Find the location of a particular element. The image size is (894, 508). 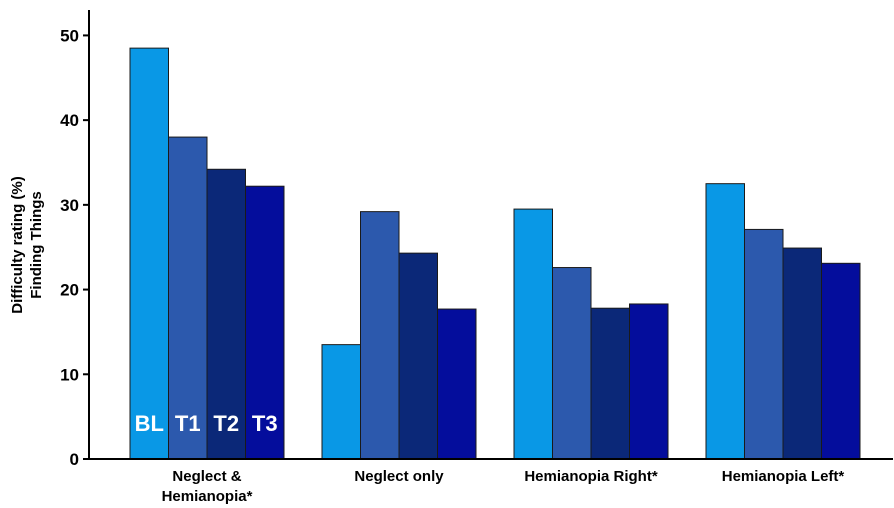

y-axis-title-line-2: Finding Things is located at coordinates (36, 244).